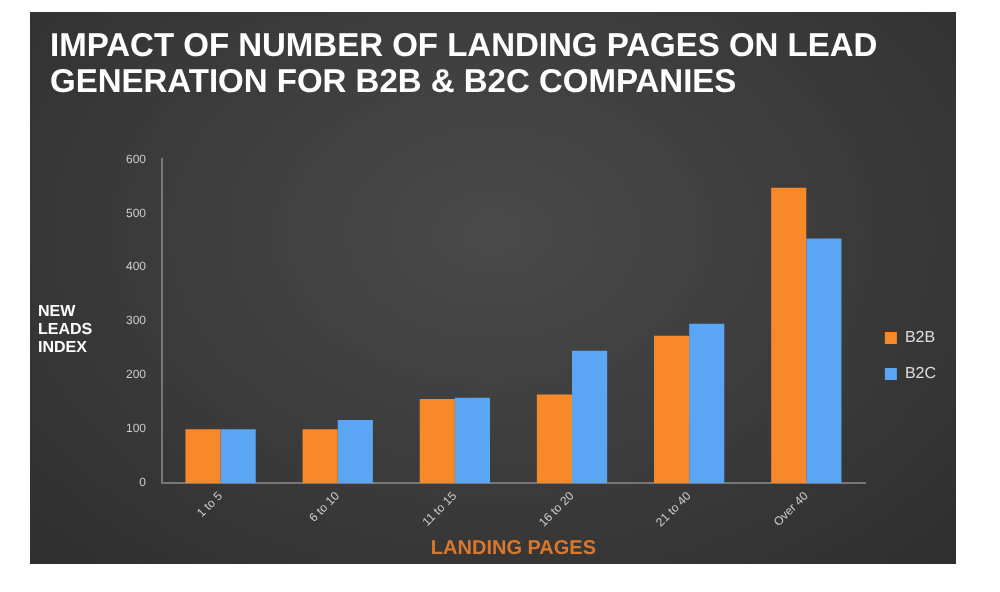 This screenshot has height=592, width=1000. What do you see at coordinates (920, 337) in the screenshot?
I see `legend-label: B2B` at bounding box center [920, 337].